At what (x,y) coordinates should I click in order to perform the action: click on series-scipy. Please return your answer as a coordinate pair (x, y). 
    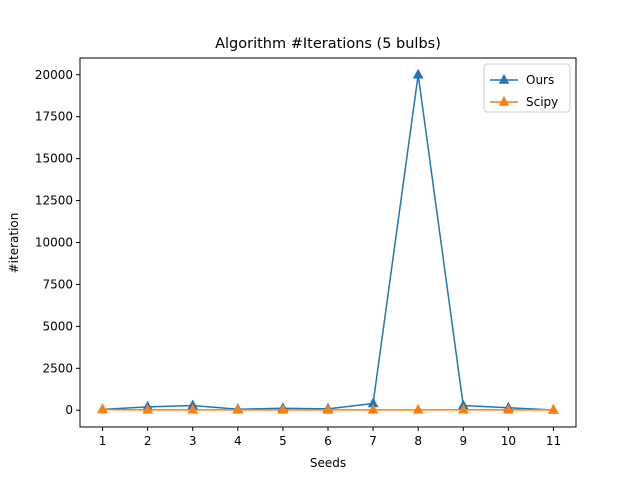
    Looking at the image, I should click on (328, 408).